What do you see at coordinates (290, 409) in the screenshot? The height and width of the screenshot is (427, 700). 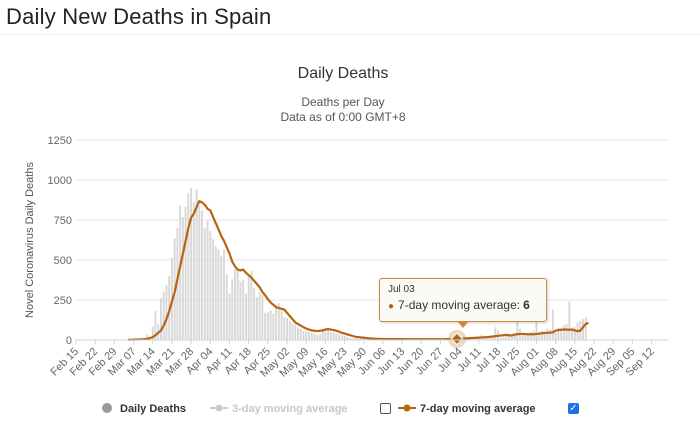 I see `legend-3day-moving-average: 3-day moving average` at bounding box center [290, 409].